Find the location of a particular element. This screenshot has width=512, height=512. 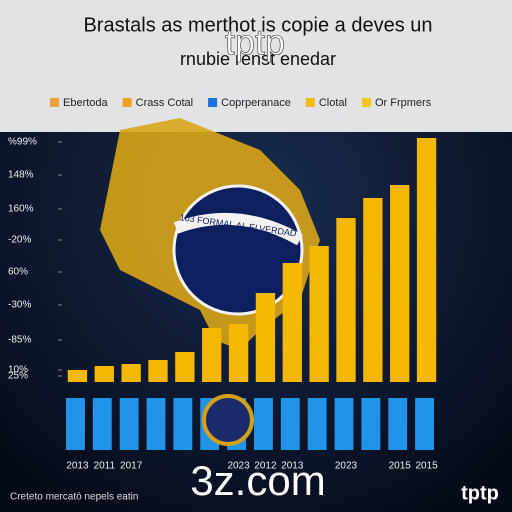

site-watermark: 3z.com is located at coordinates (257, 480).